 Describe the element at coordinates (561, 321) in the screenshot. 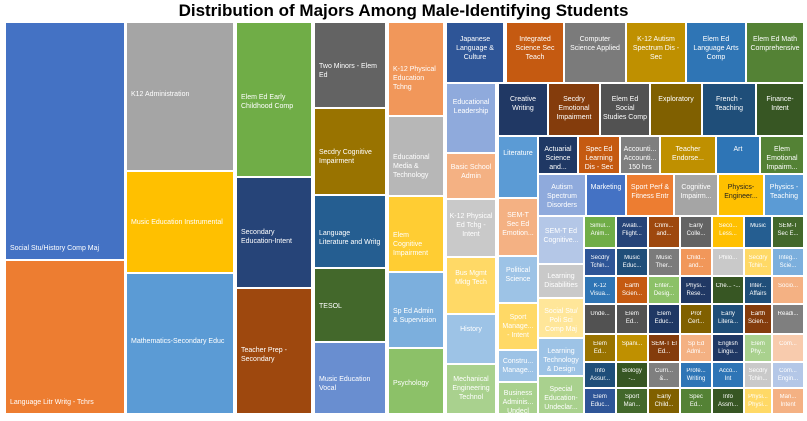

I see `tile-label: Social Stu/ Poli Sci Comp Maj` at that location.